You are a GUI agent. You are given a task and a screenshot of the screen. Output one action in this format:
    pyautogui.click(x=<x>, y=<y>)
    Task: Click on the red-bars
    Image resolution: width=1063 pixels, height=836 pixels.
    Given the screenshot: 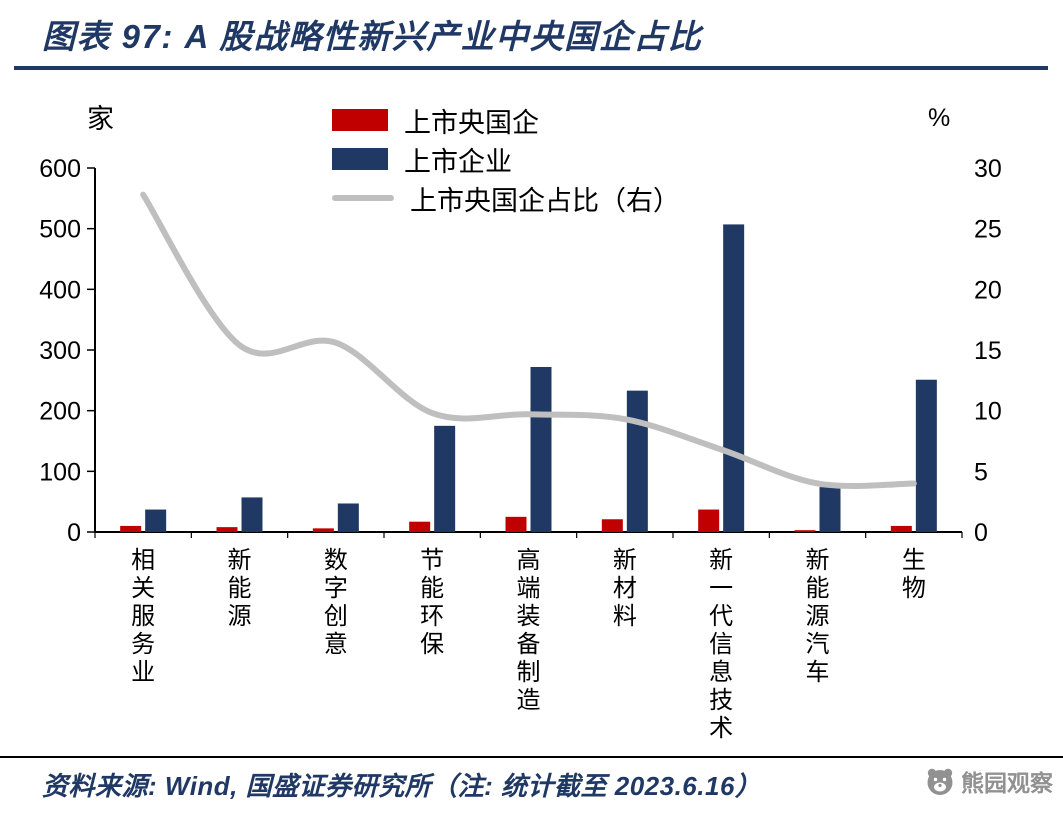 What is the action you would take?
    pyautogui.click(x=516, y=520)
    